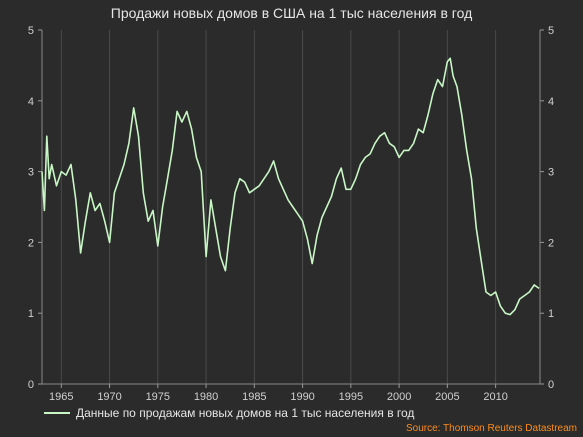 The width and height of the screenshot is (583, 437). Describe the element at coordinates (551, 31) in the screenshot. I see `y-tick-label-right: 5` at that location.